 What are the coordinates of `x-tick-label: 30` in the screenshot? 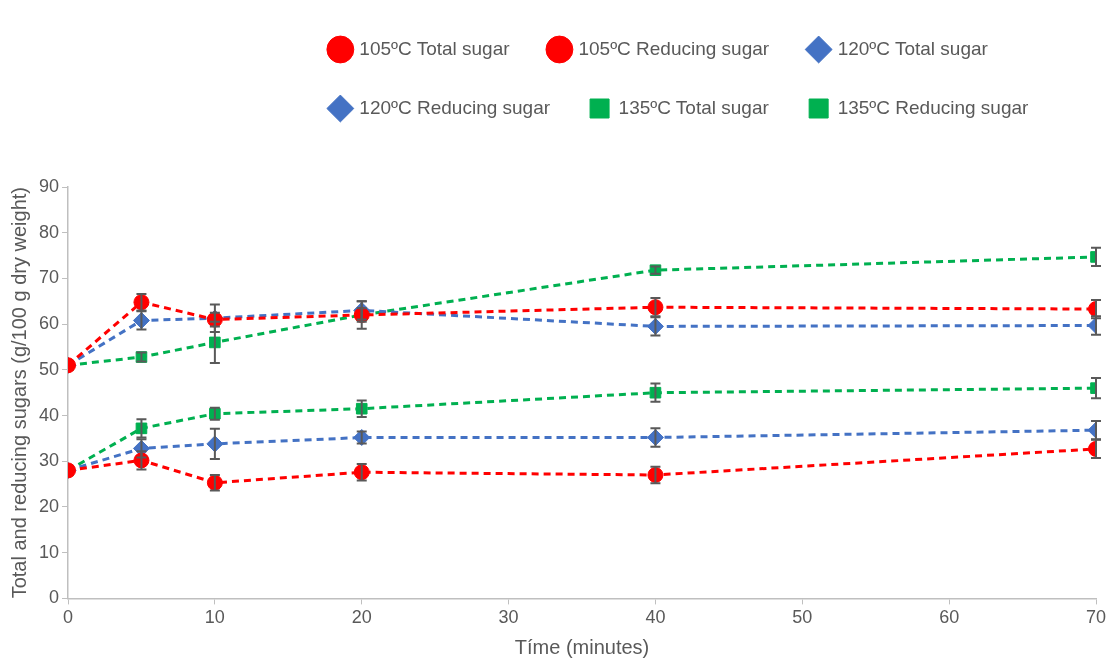 It's located at (508, 617).